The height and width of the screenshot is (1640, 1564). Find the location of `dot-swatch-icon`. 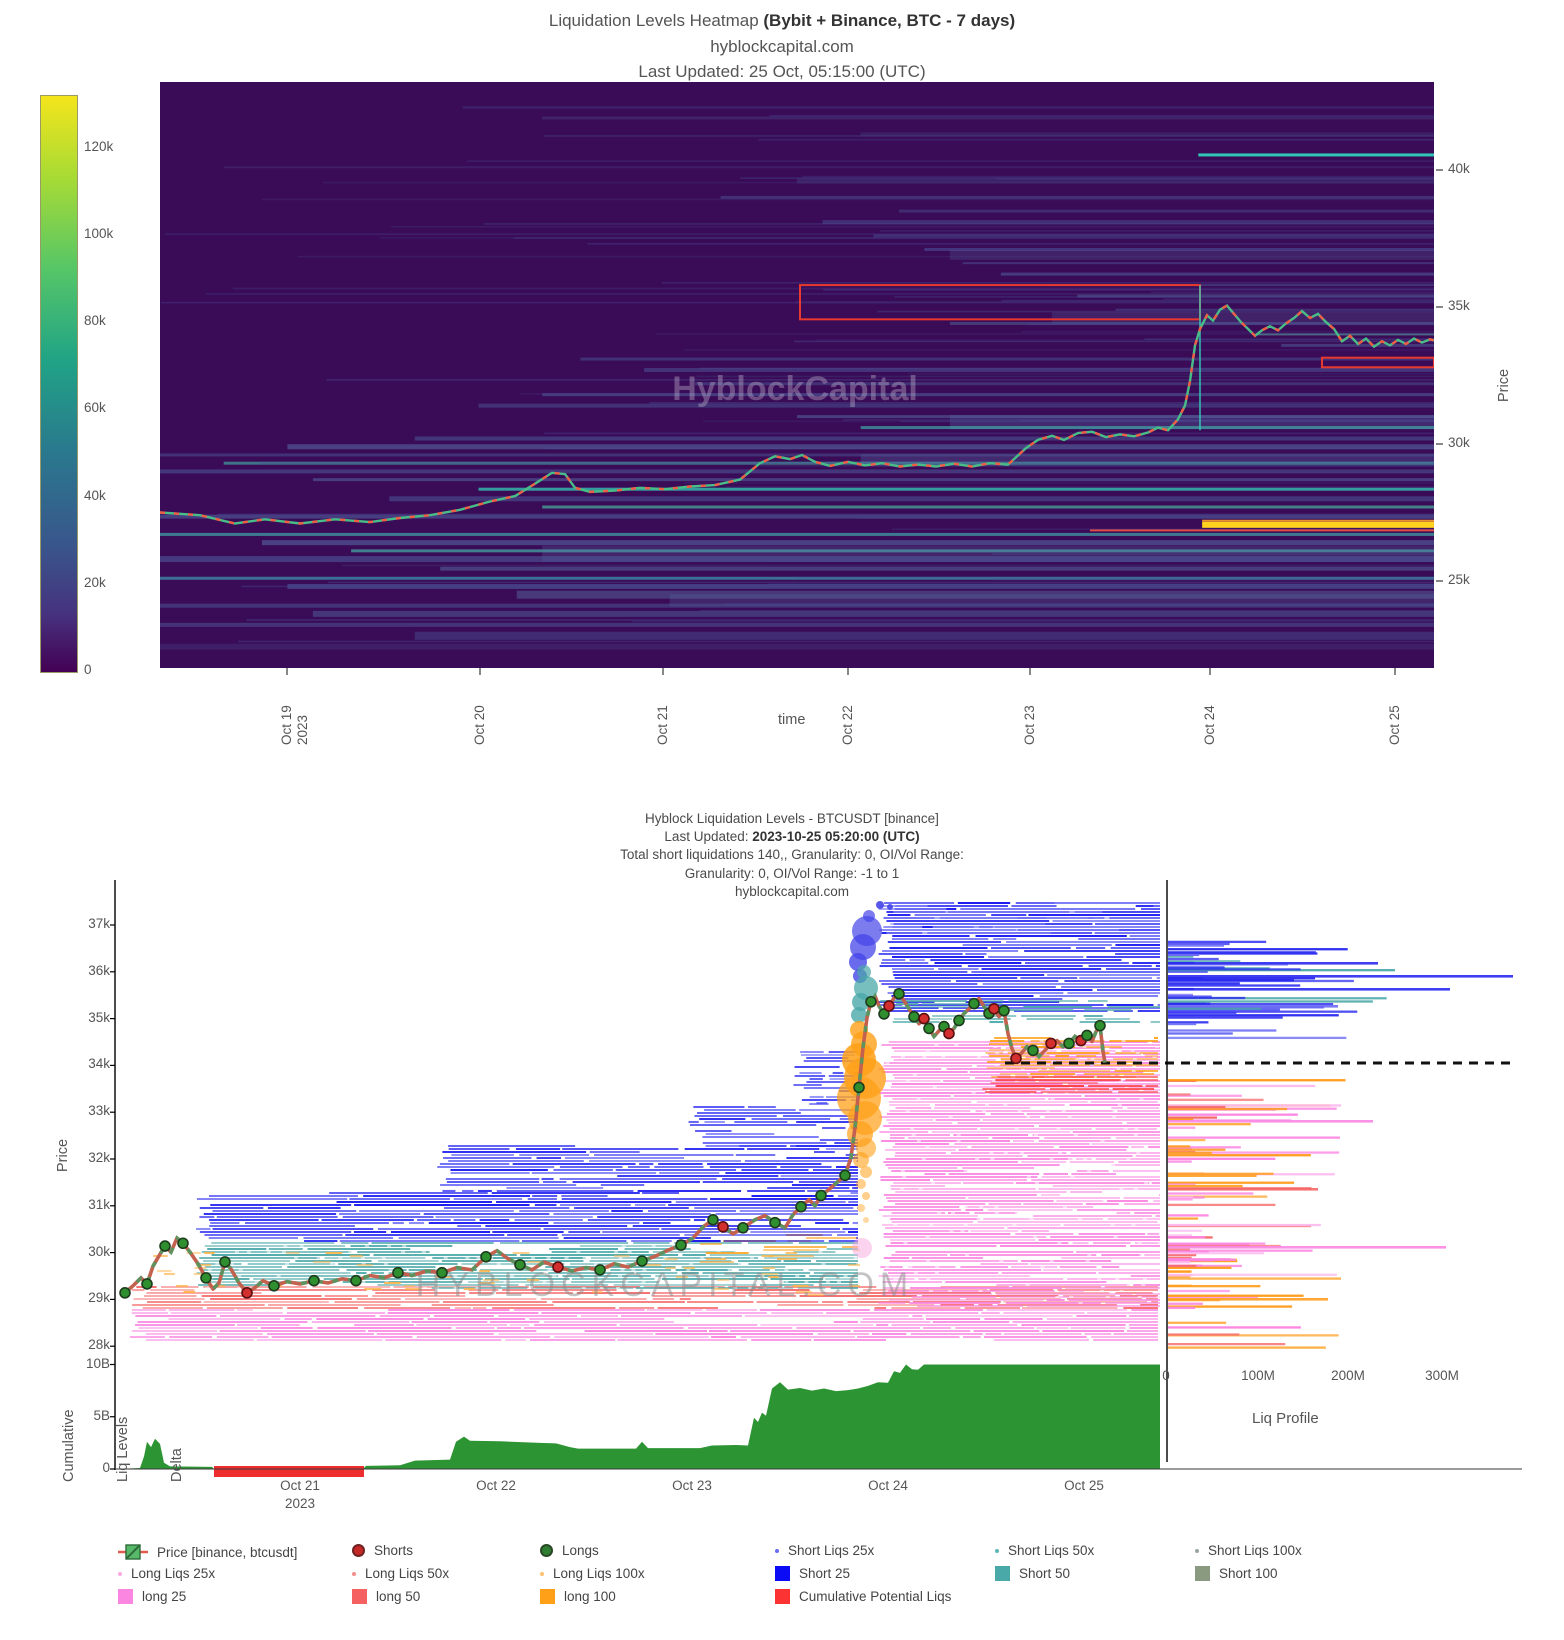

dot-swatch-icon is located at coordinates (358, 1550).